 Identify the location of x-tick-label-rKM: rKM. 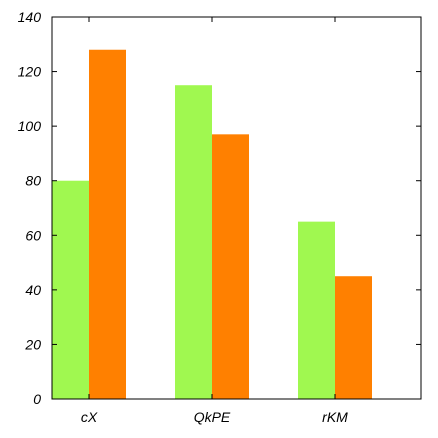
(335, 417).